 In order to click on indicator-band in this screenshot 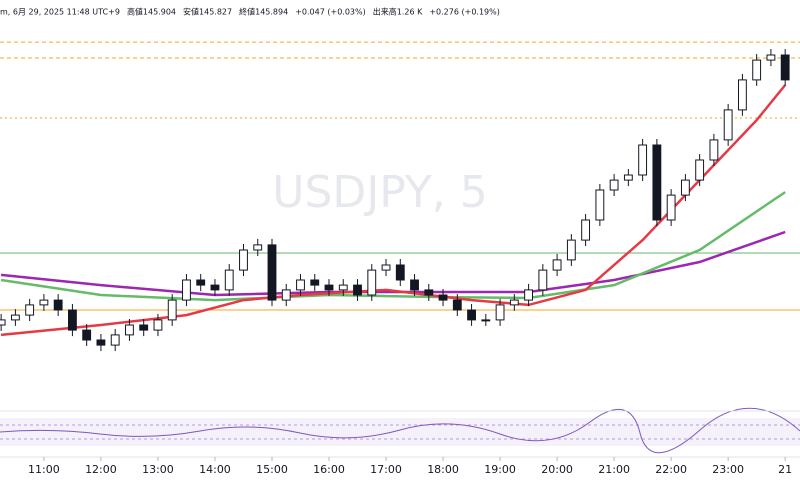, I will do `click(400, 432)`.